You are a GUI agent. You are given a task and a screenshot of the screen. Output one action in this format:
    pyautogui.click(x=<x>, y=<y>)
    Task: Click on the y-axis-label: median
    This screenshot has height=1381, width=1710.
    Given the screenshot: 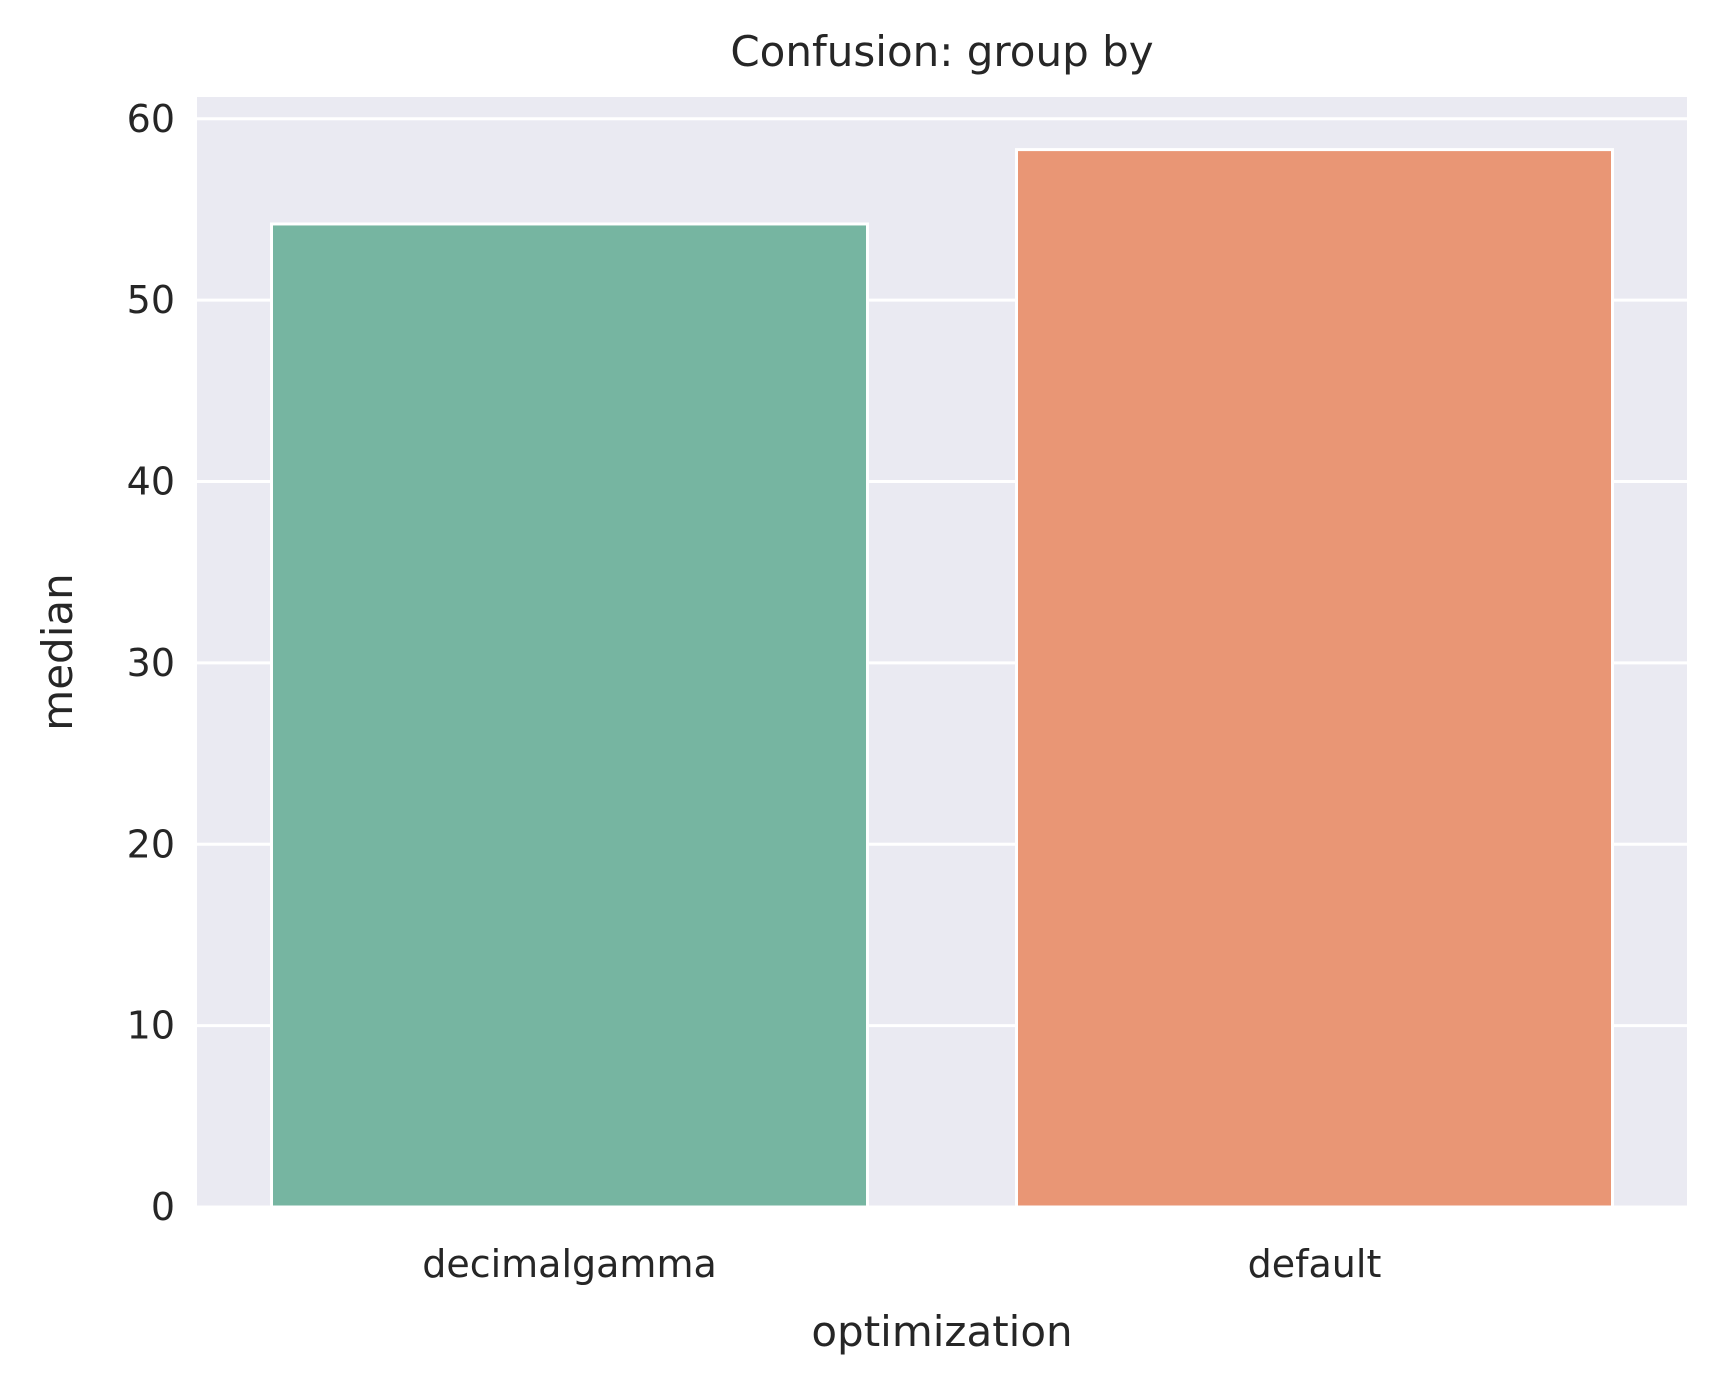 What is the action you would take?
    pyautogui.click(x=57, y=651)
    